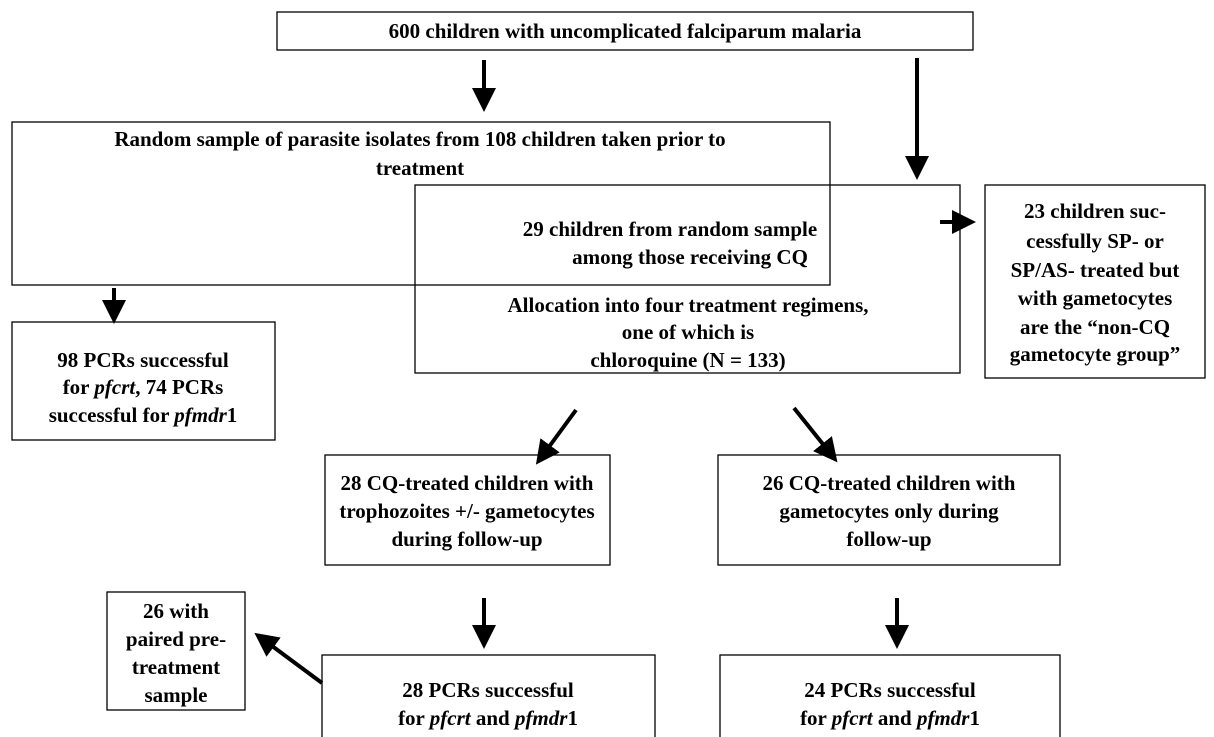 This screenshot has height=737, width=1214. I want to click on node-text: gametocytes only during, so click(889, 511).